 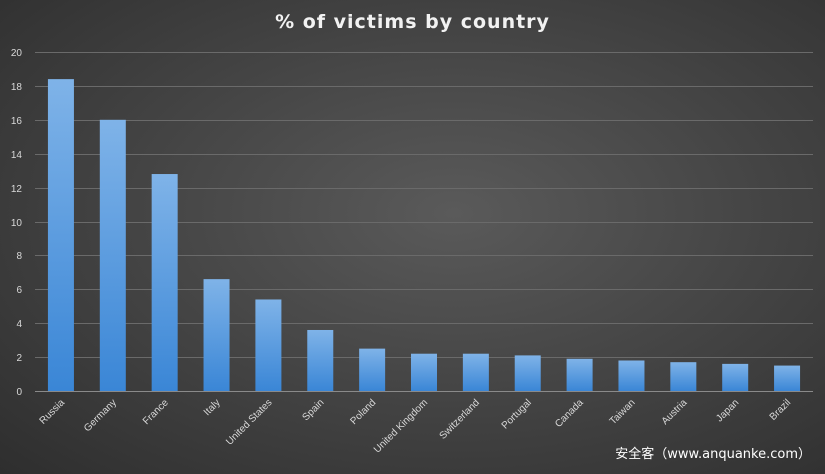 What do you see at coordinates (17, 189) in the screenshot?
I see `y-tick-label: 12` at bounding box center [17, 189].